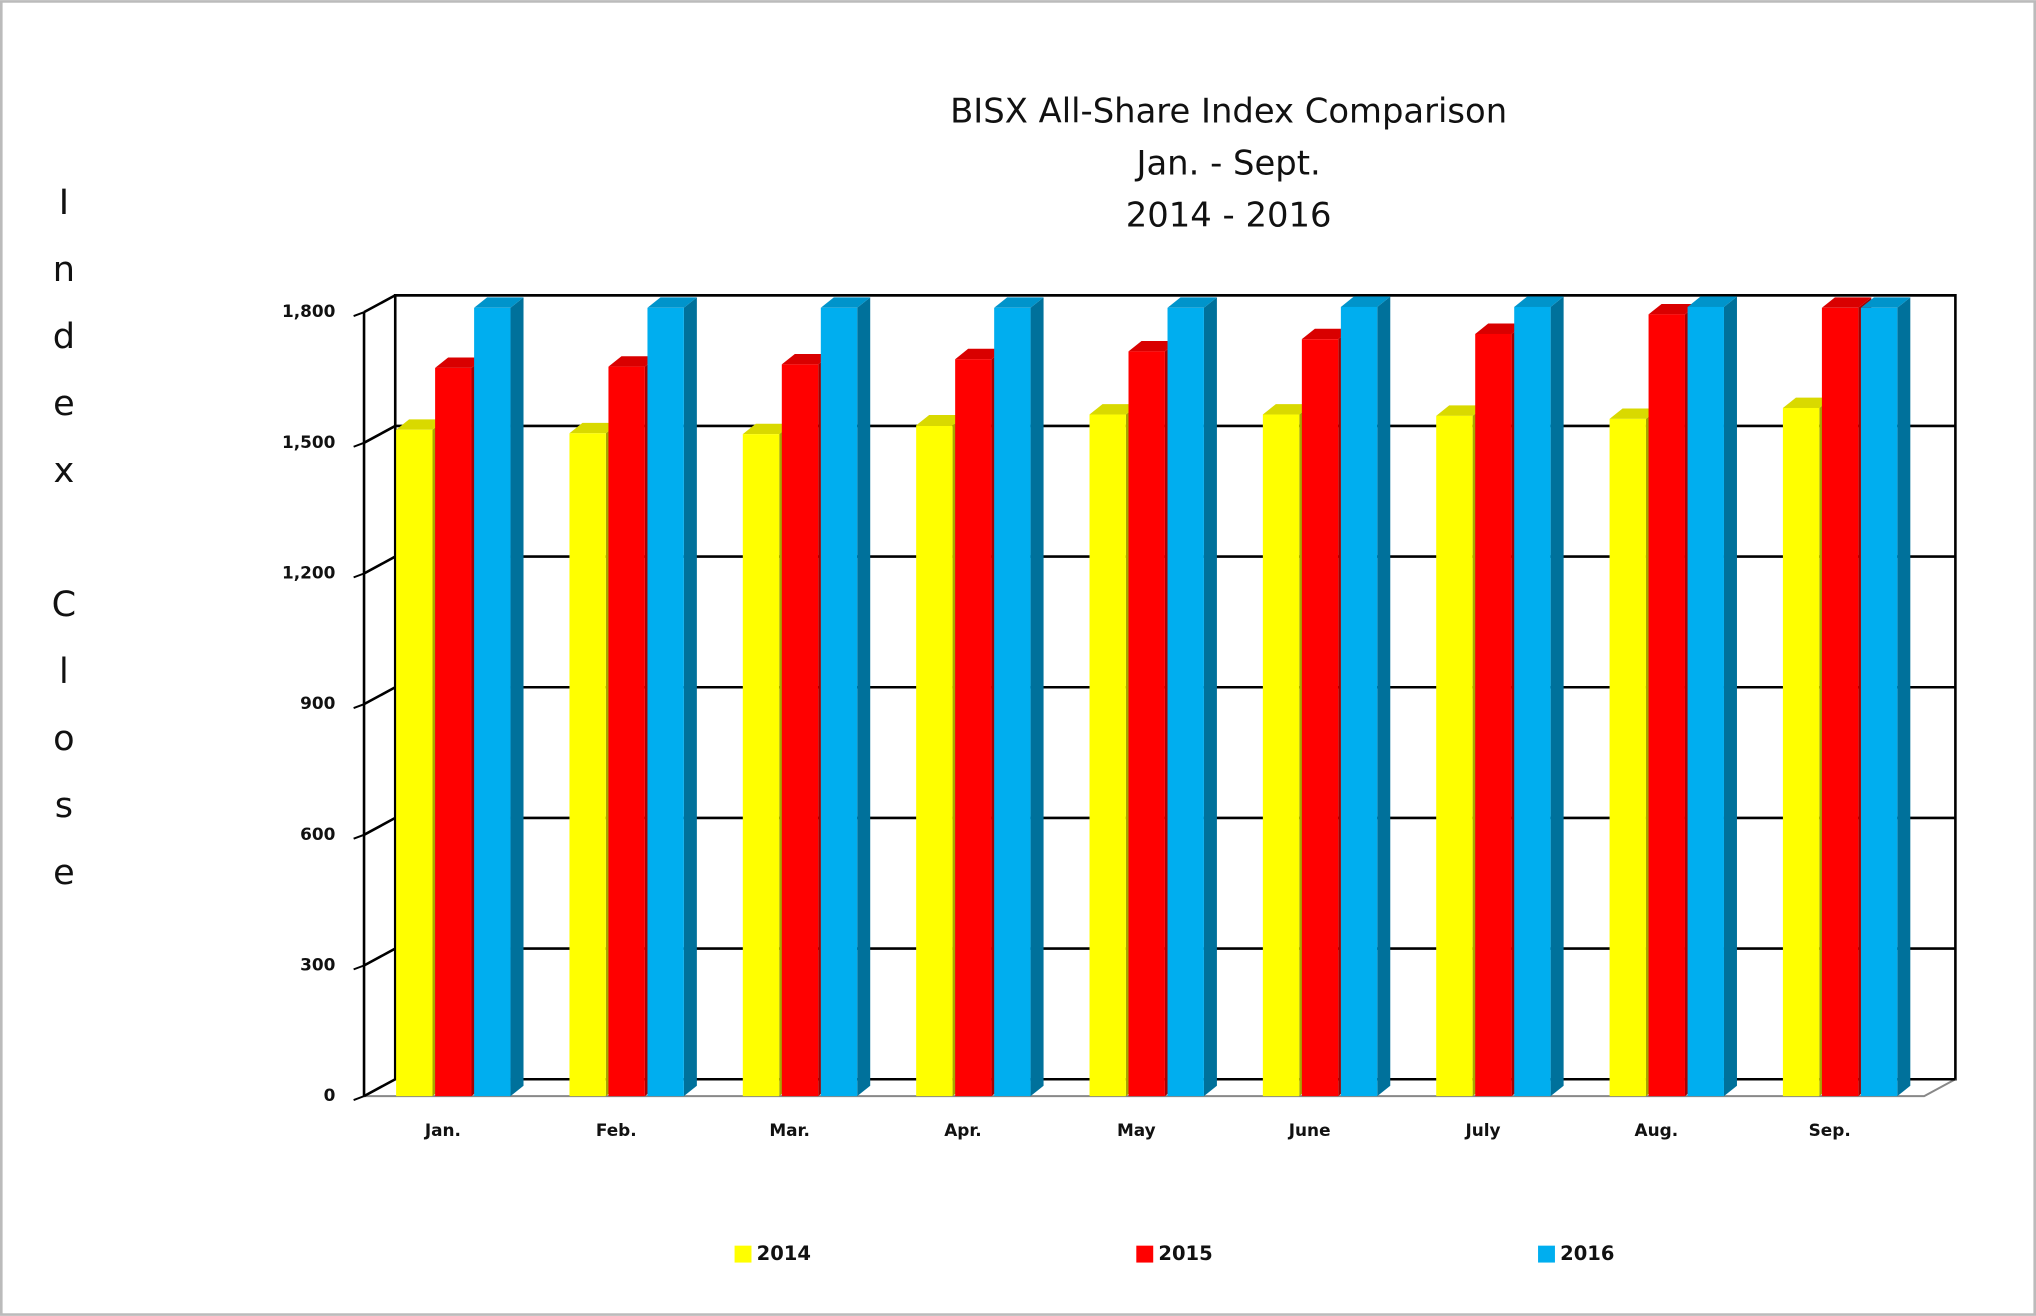 This screenshot has height=1316, width=2036. Describe the element at coordinates (308, 442) in the screenshot. I see `y-tick-label: 1,500` at that location.